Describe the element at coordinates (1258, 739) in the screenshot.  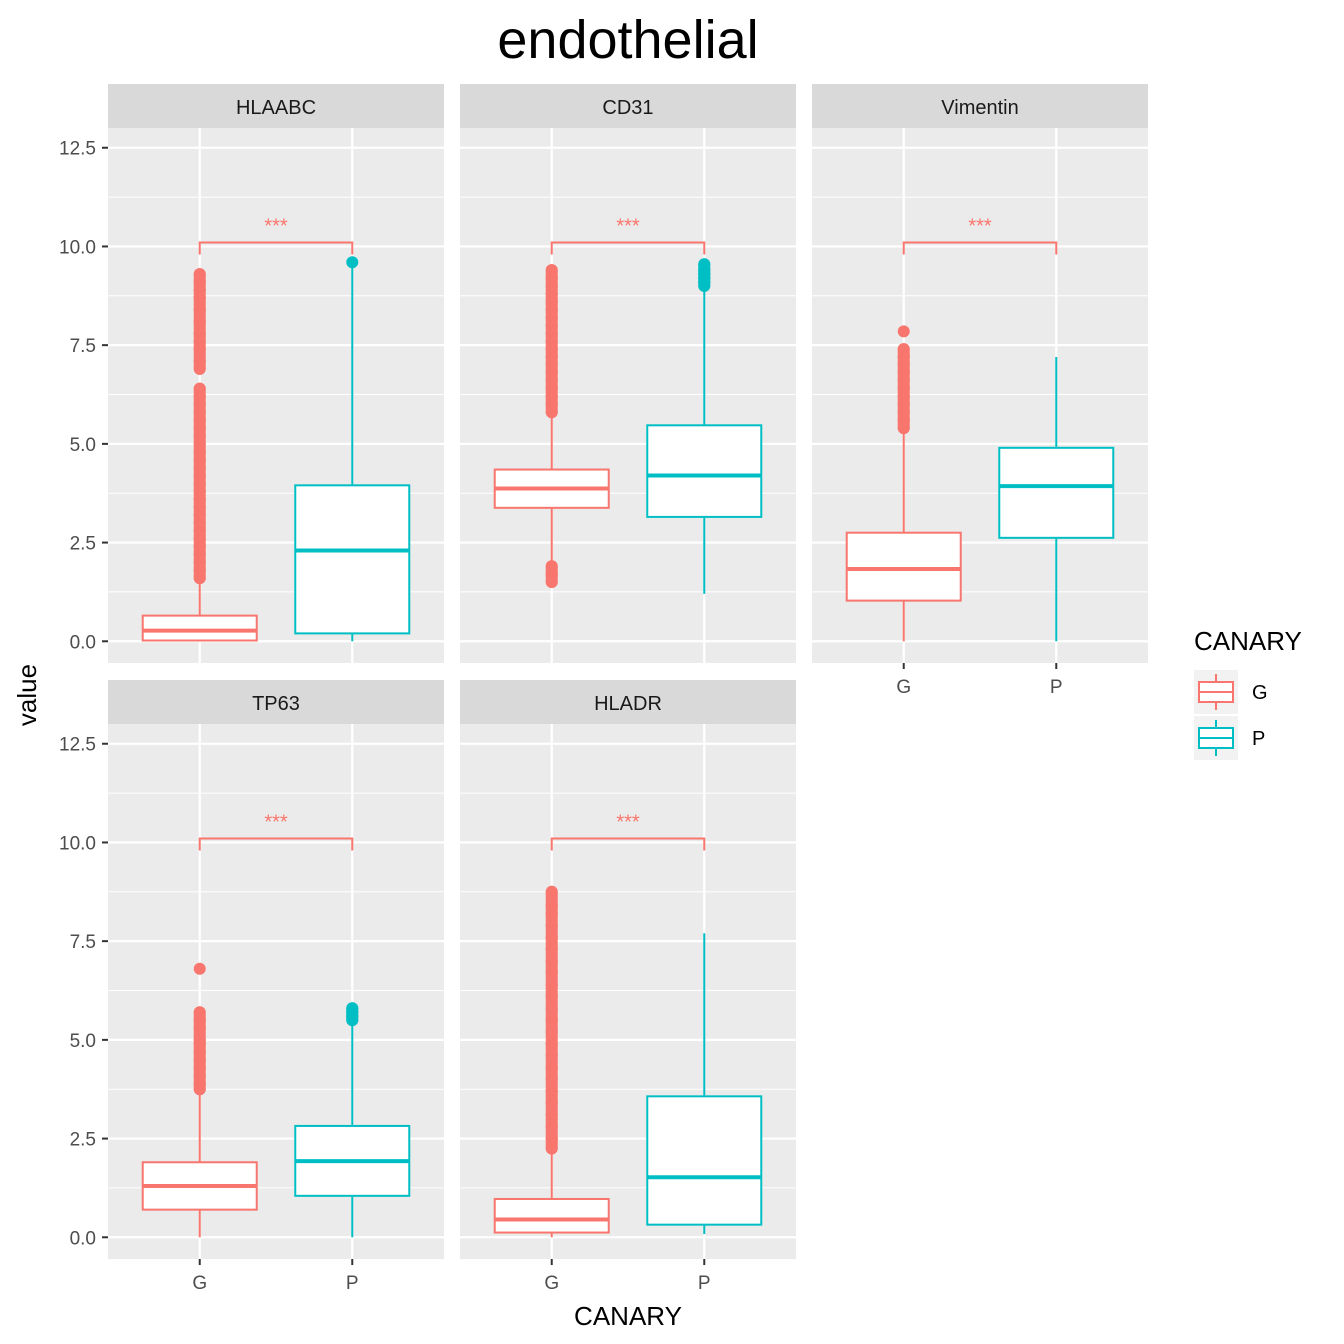
I see `legend-label: P` at that location.